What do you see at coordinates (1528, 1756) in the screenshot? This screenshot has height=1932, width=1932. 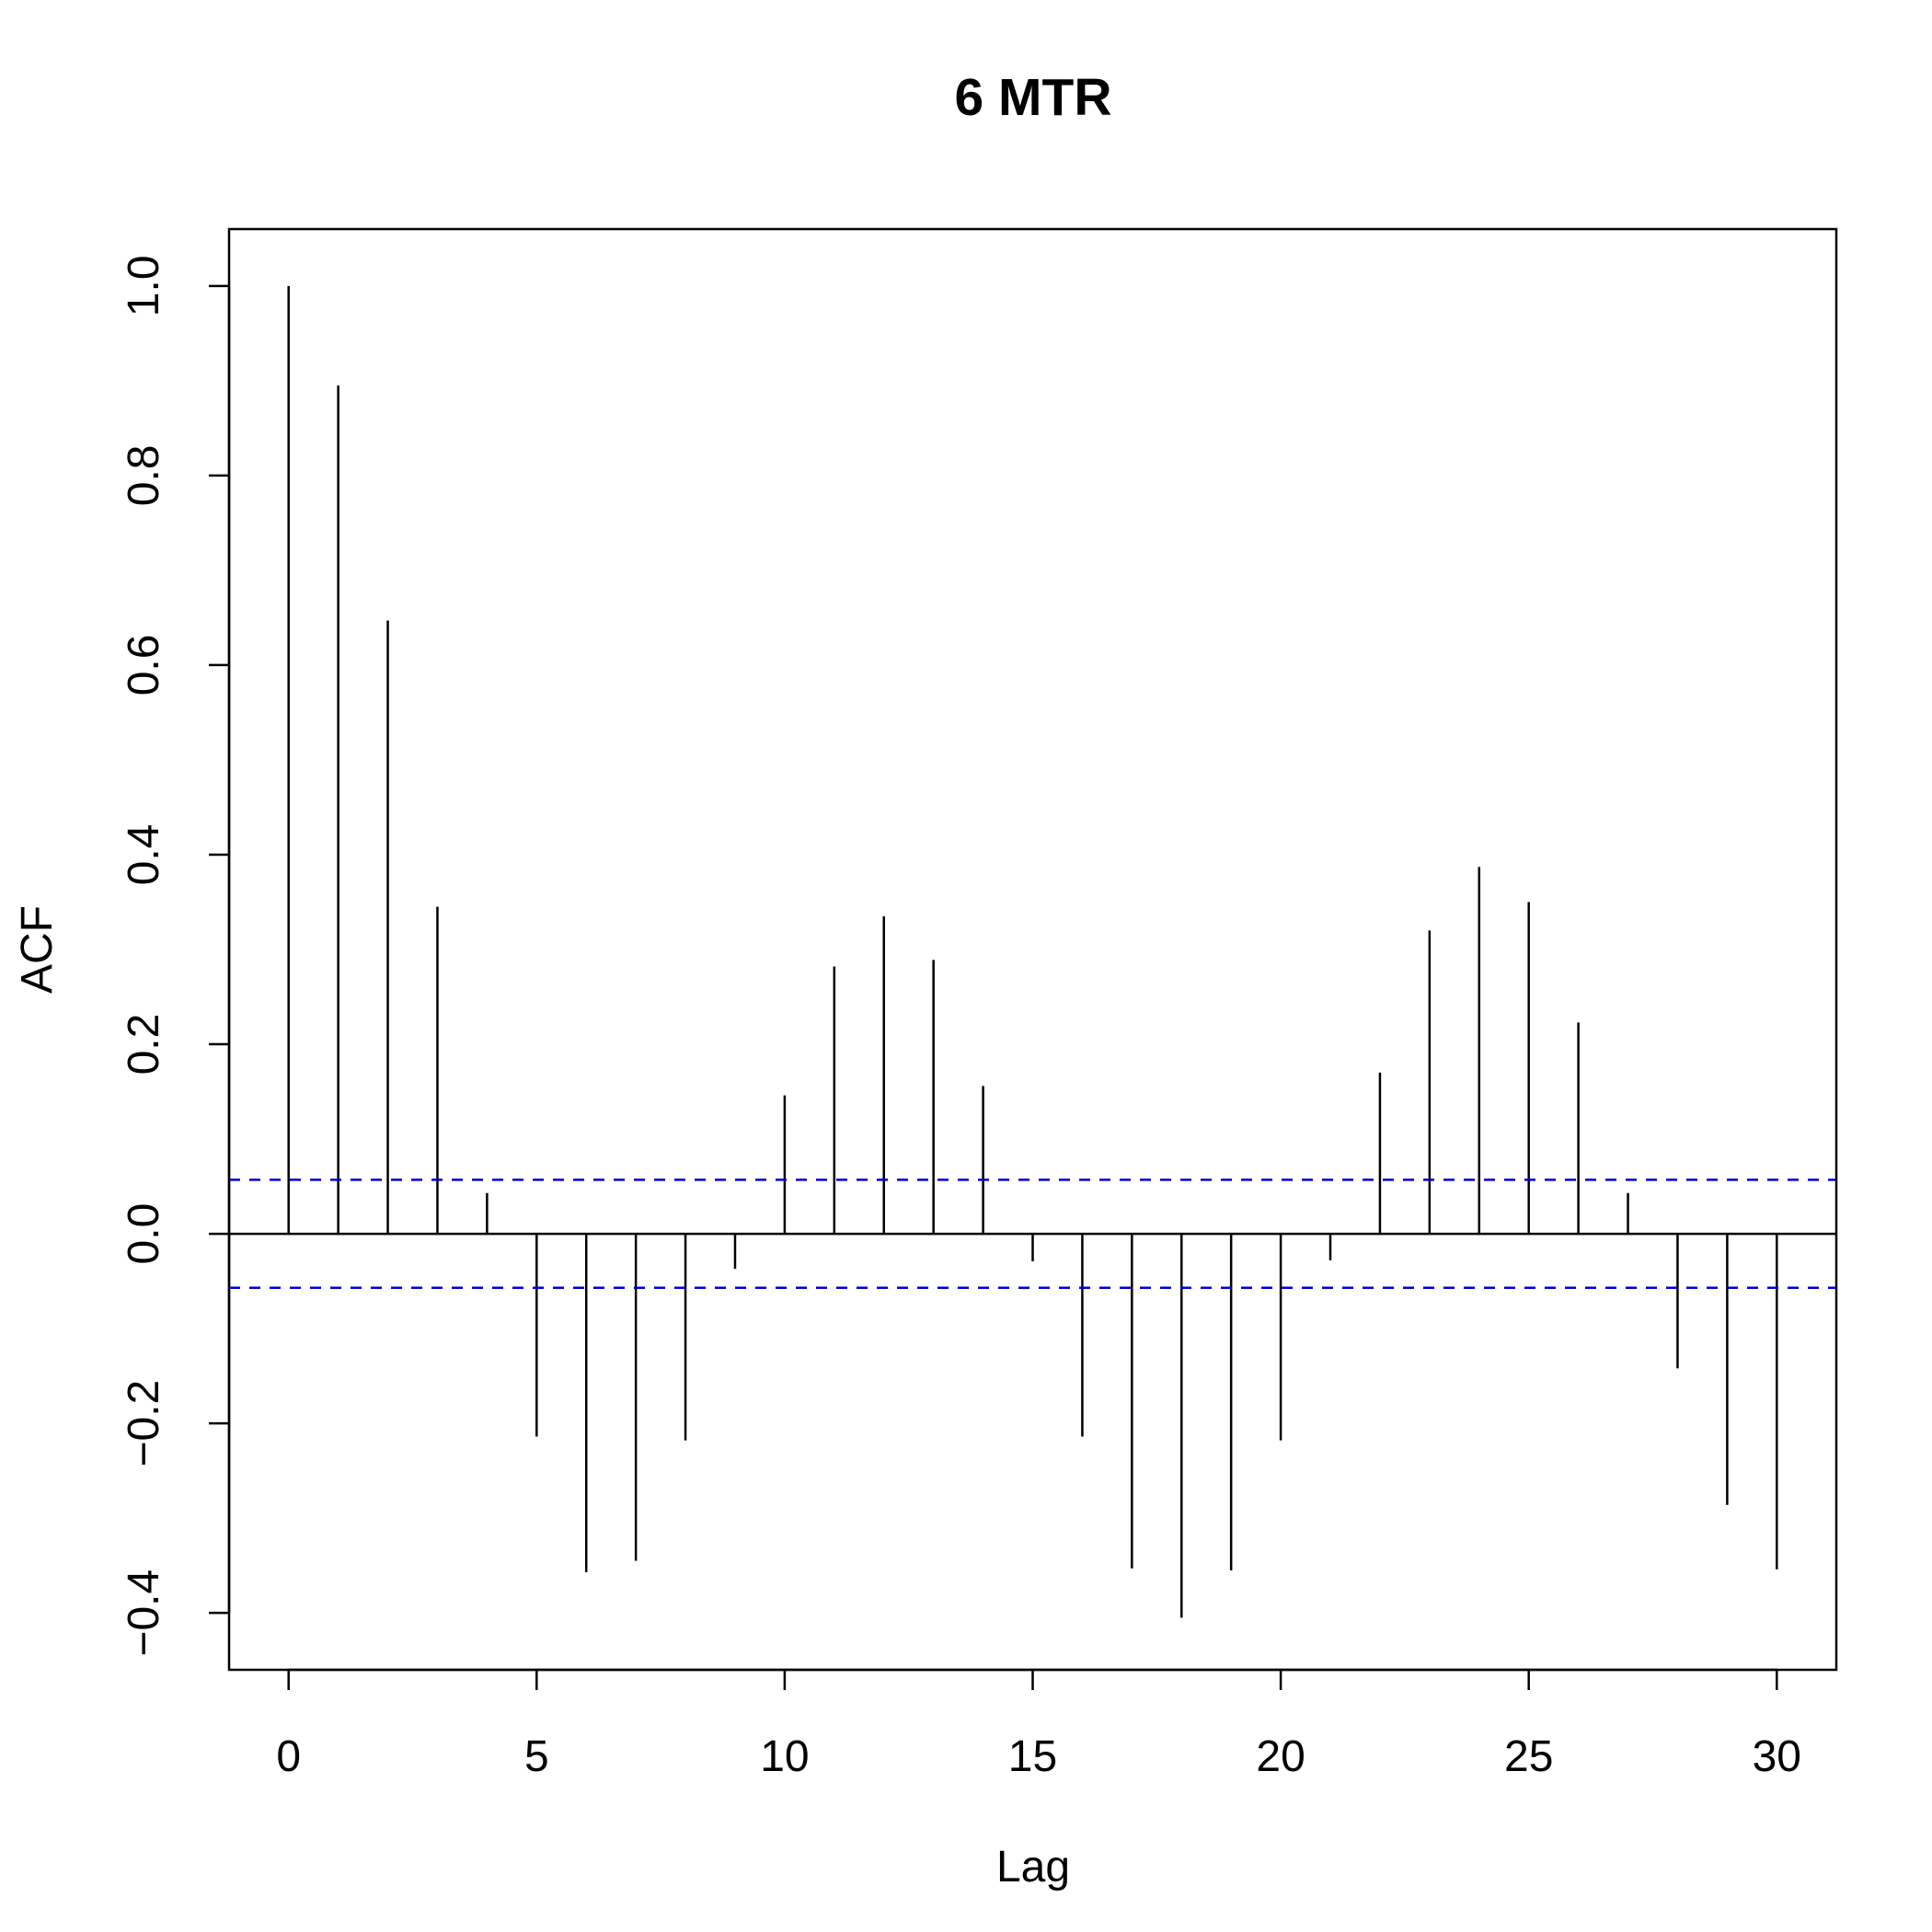 I see `x-tick-label: 25` at bounding box center [1528, 1756].